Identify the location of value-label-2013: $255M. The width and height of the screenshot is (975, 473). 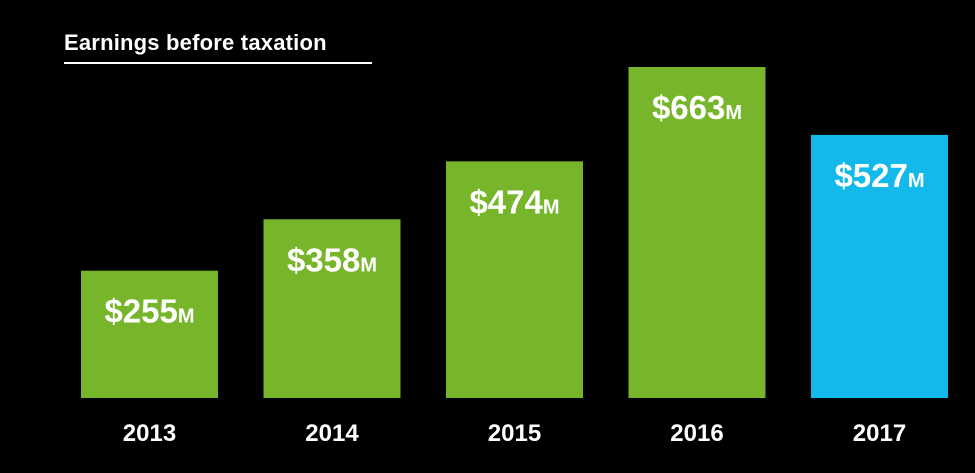
(149, 311).